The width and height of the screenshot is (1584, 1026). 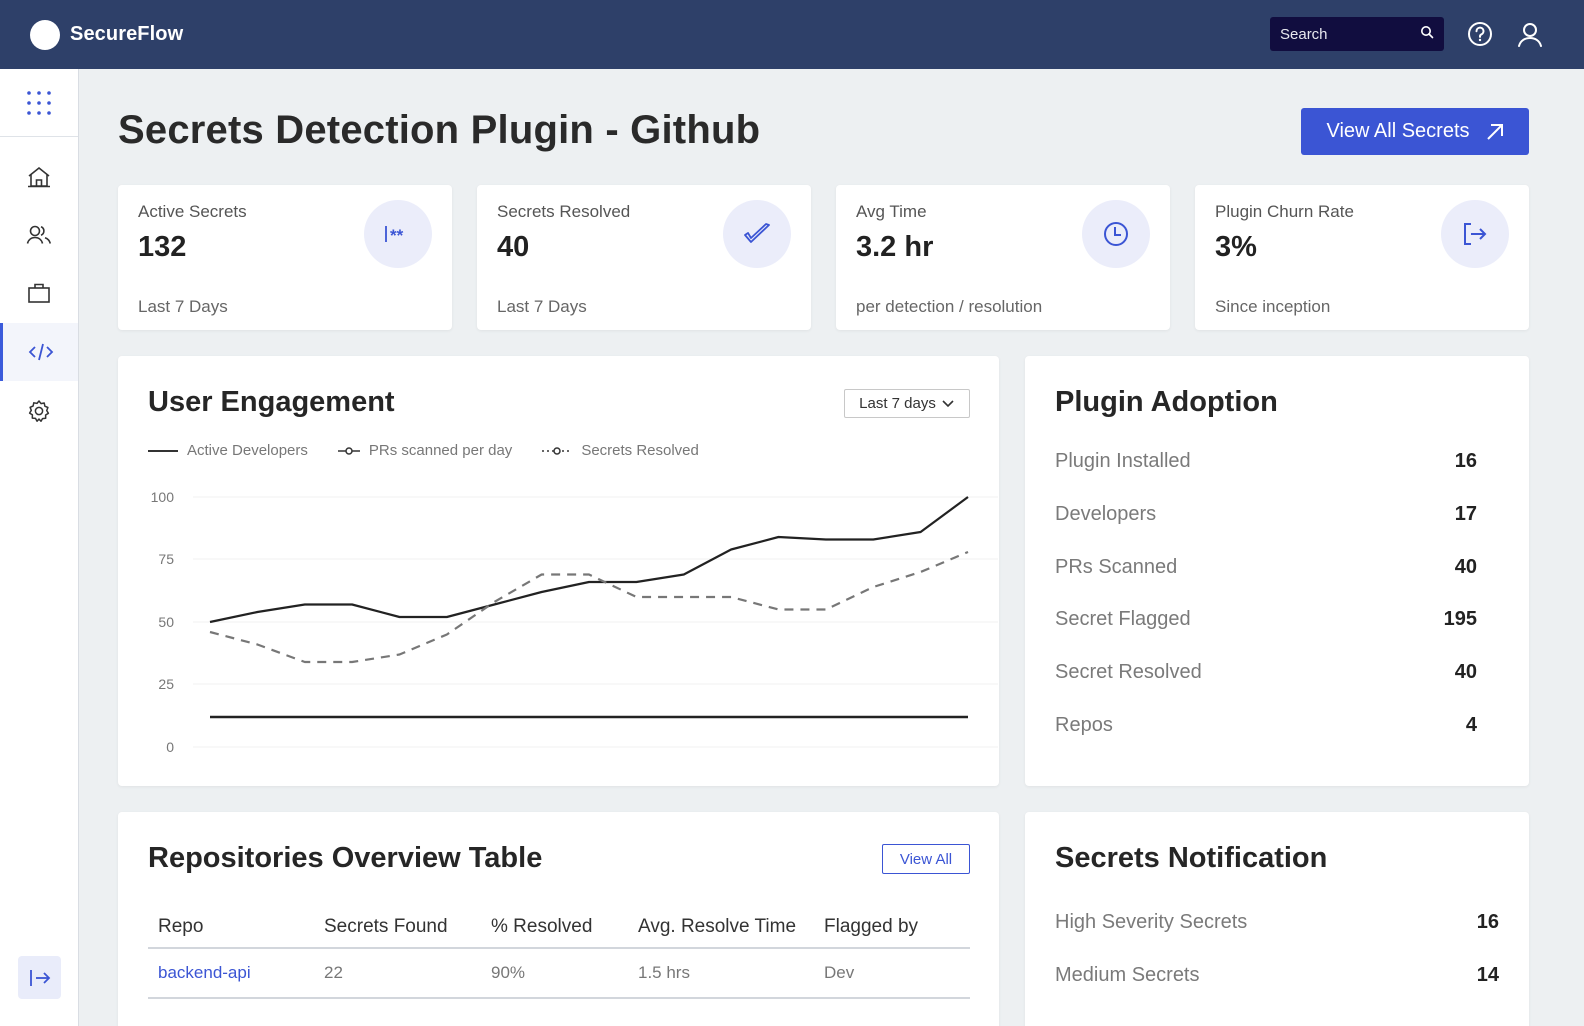 I want to click on repo-link: backend-api, so click(x=204, y=972).